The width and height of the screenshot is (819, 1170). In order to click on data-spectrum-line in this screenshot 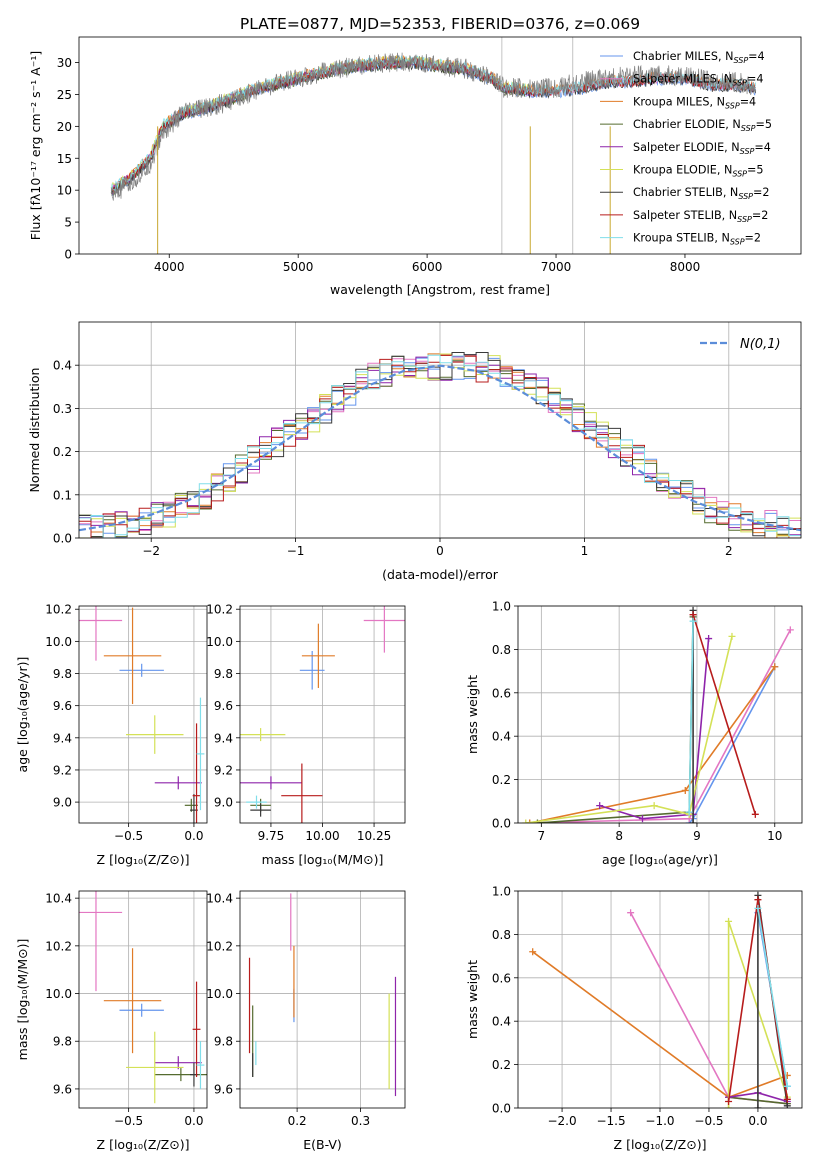, I will do `click(433, 126)`.